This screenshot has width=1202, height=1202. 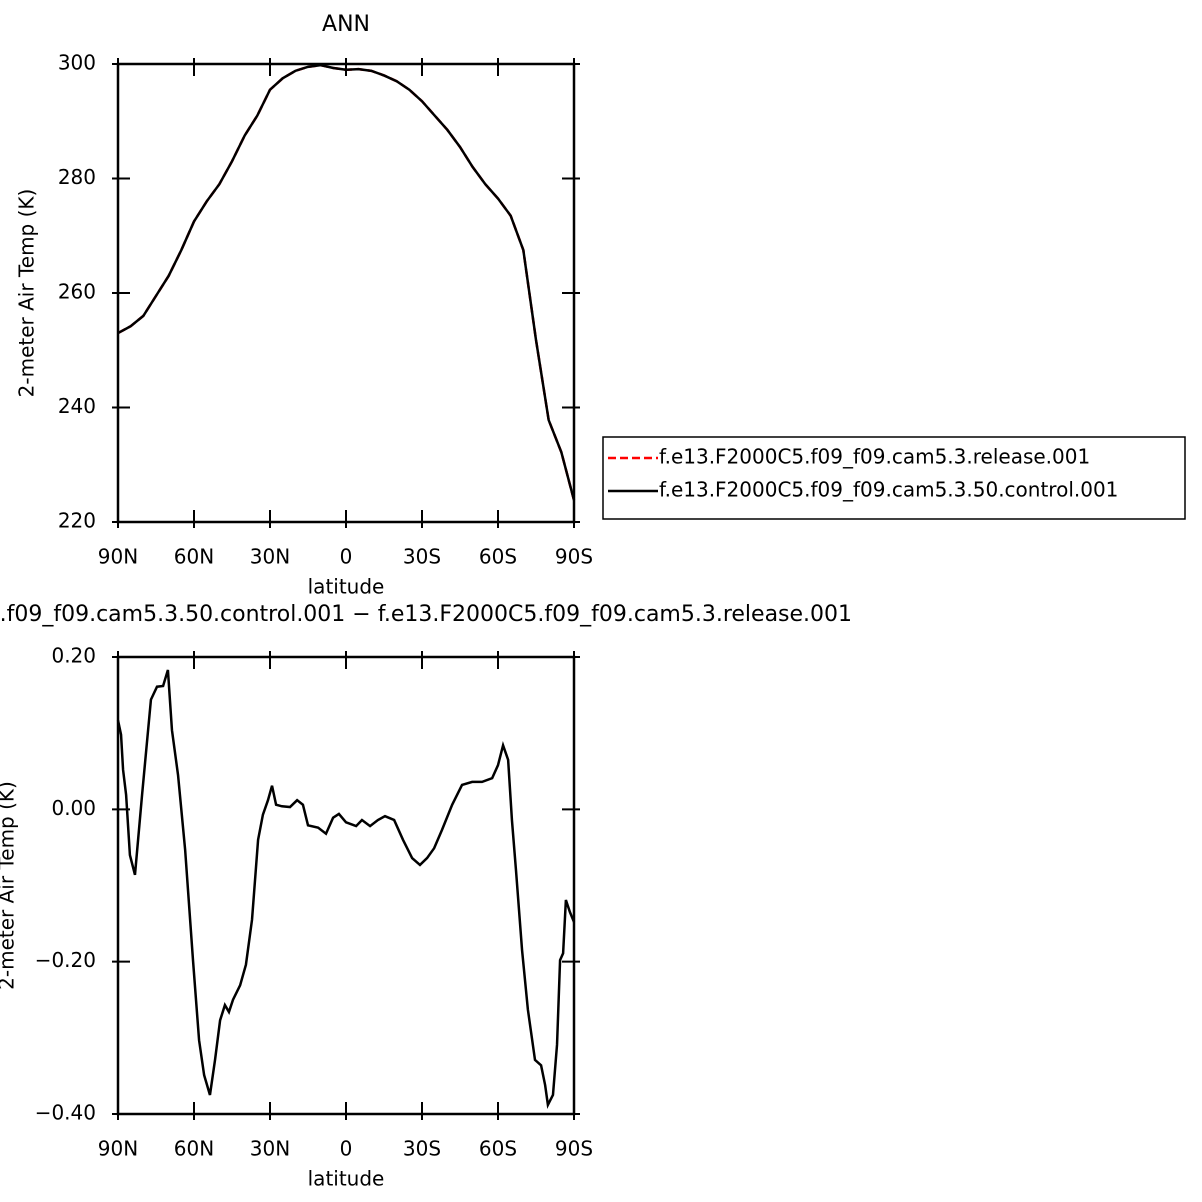 I want to click on y-tick-label: 260, so click(x=77, y=292).